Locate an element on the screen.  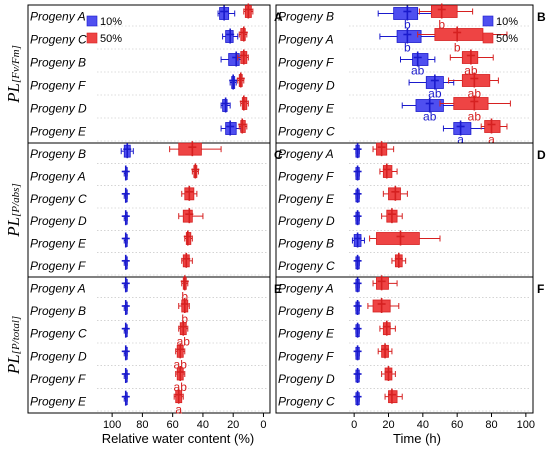
row-y-label-sub: [P/abs] is located at coordinates (16, 200).